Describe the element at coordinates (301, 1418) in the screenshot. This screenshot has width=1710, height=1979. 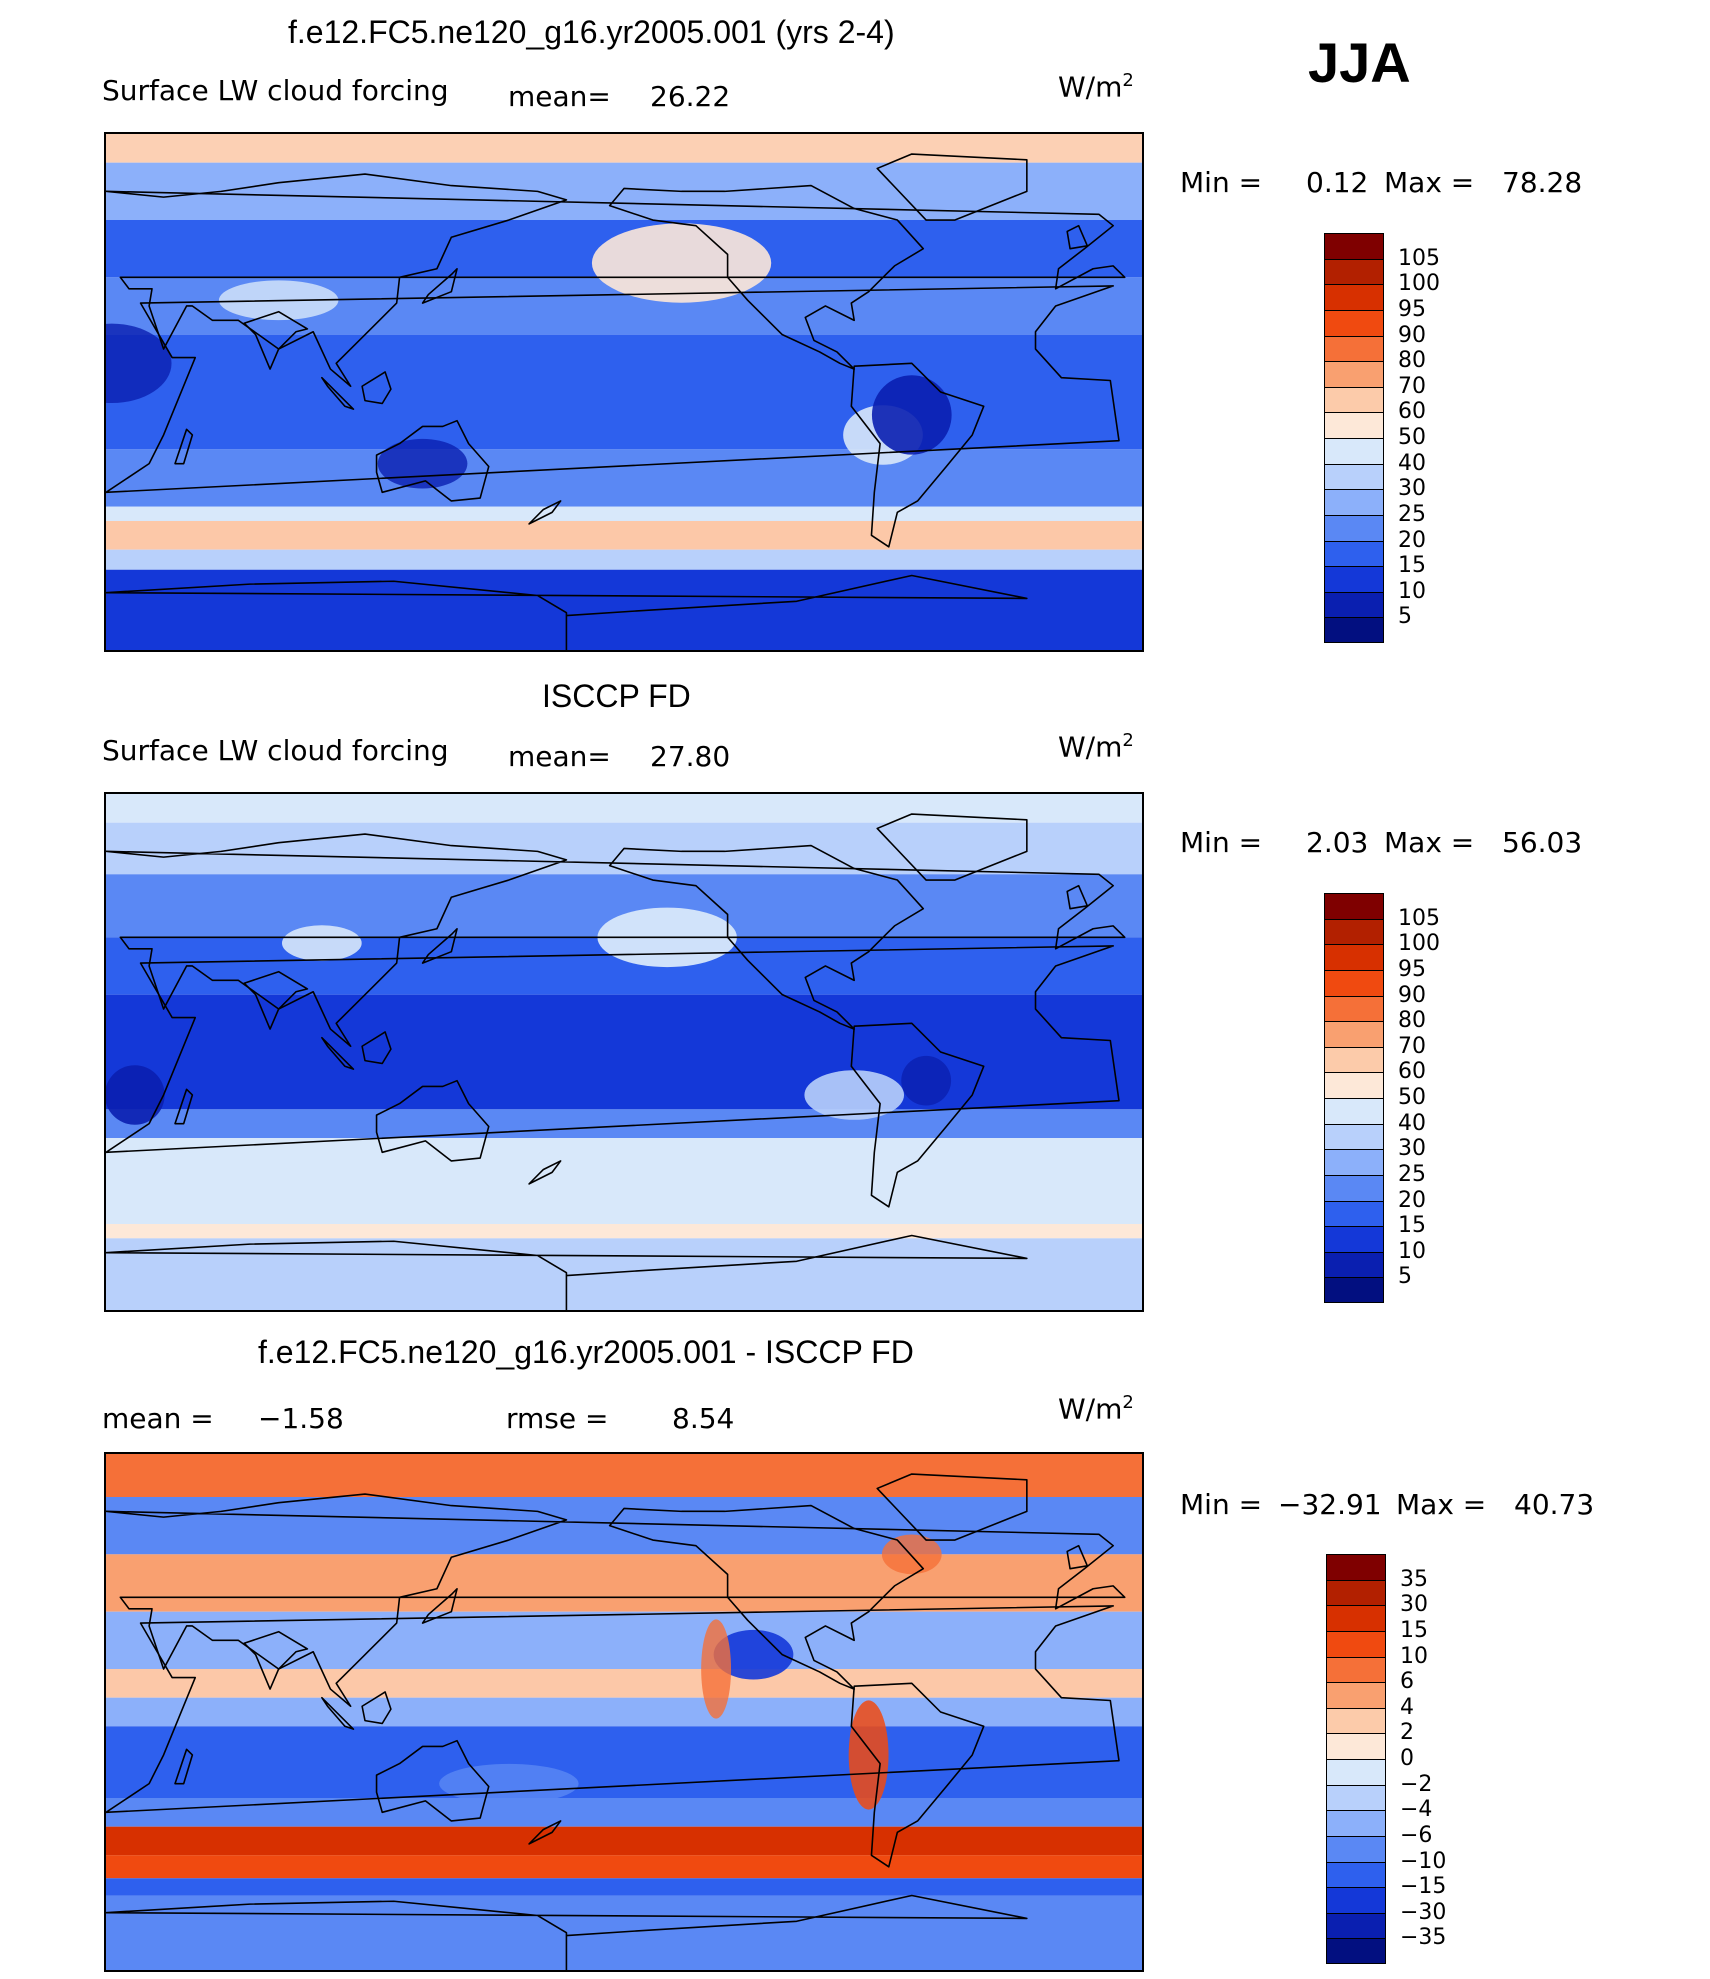
I see `panel-3-mean-value: −1.58` at that location.